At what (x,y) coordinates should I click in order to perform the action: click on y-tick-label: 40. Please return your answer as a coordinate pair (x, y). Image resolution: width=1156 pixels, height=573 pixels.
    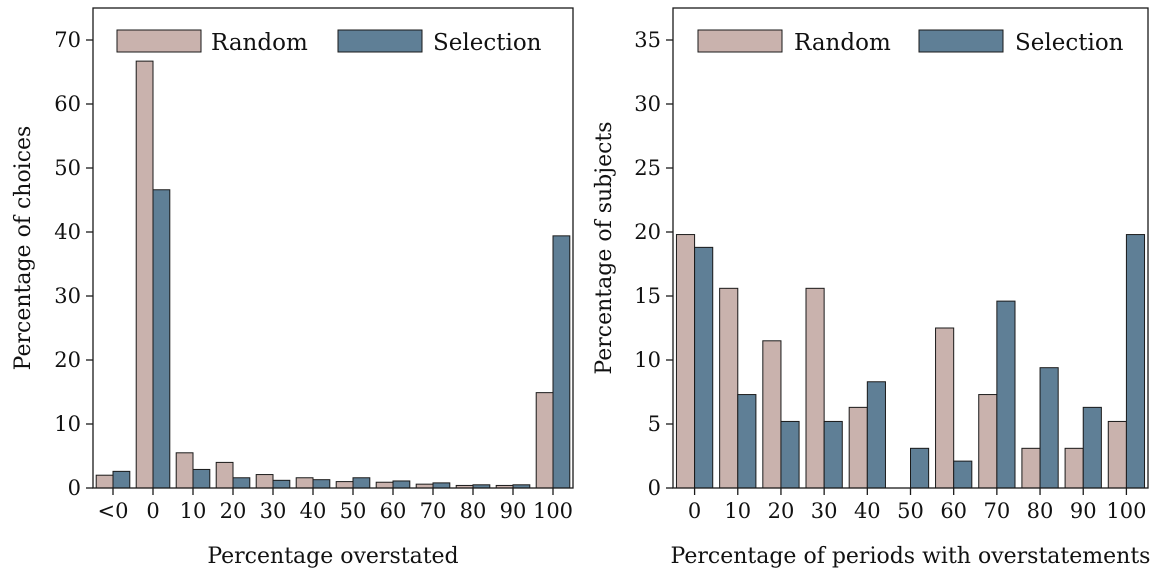
    Looking at the image, I should click on (67, 232).